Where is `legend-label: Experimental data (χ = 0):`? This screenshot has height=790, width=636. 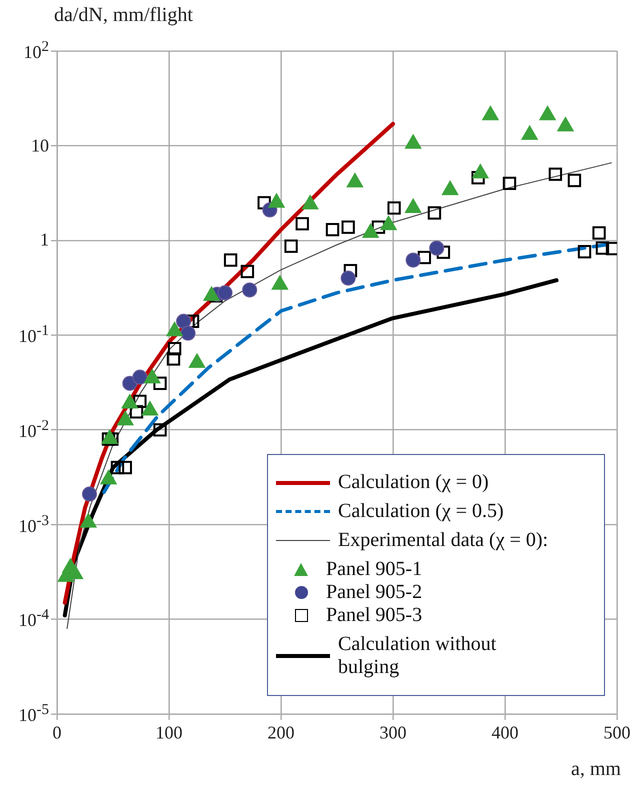 legend-label: Experimental data (χ = 0): is located at coordinates (443, 540).